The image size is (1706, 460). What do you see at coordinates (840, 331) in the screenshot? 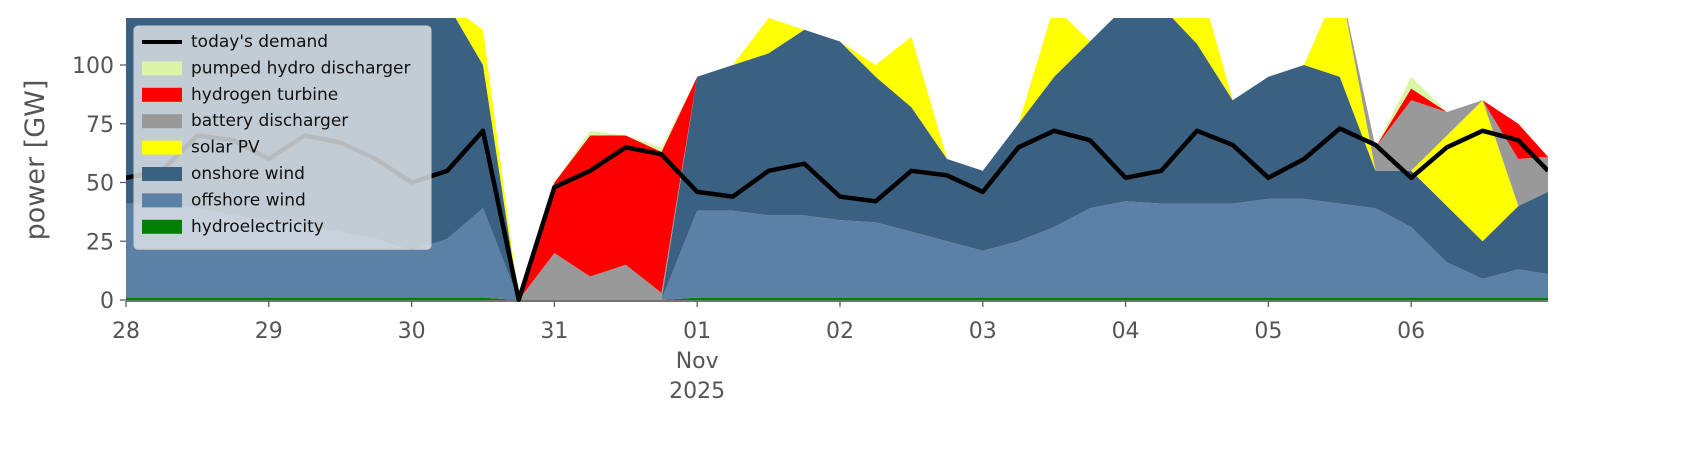
I see `x-tick-label: 02` at bounding box center [840, 331].